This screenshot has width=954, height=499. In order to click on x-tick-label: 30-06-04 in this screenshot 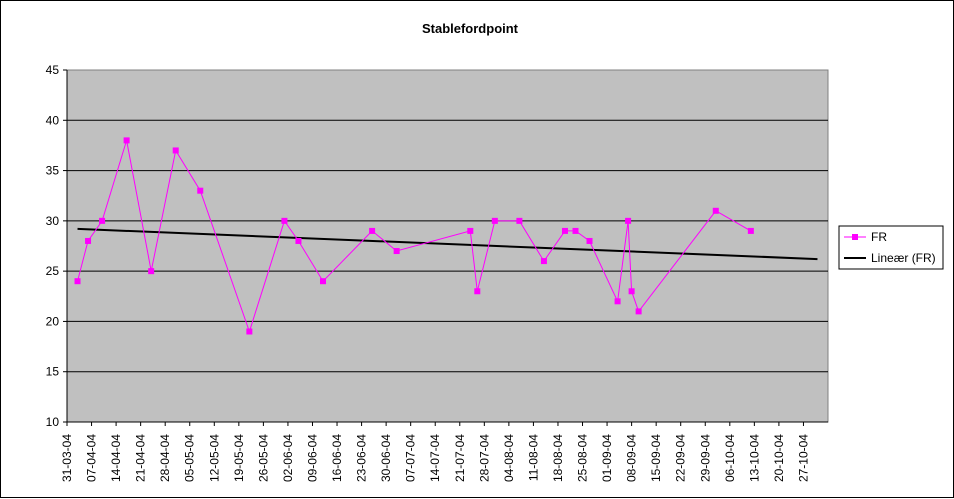, I will do `click(386, 458)`.